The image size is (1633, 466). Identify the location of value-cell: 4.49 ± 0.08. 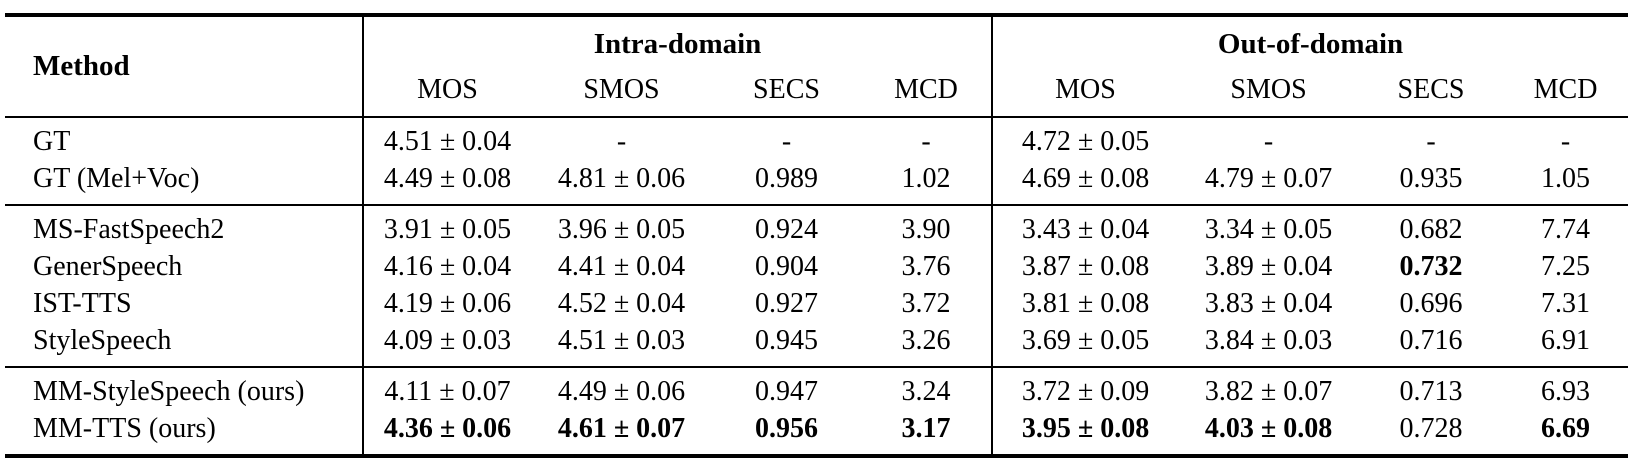
(446, 182).